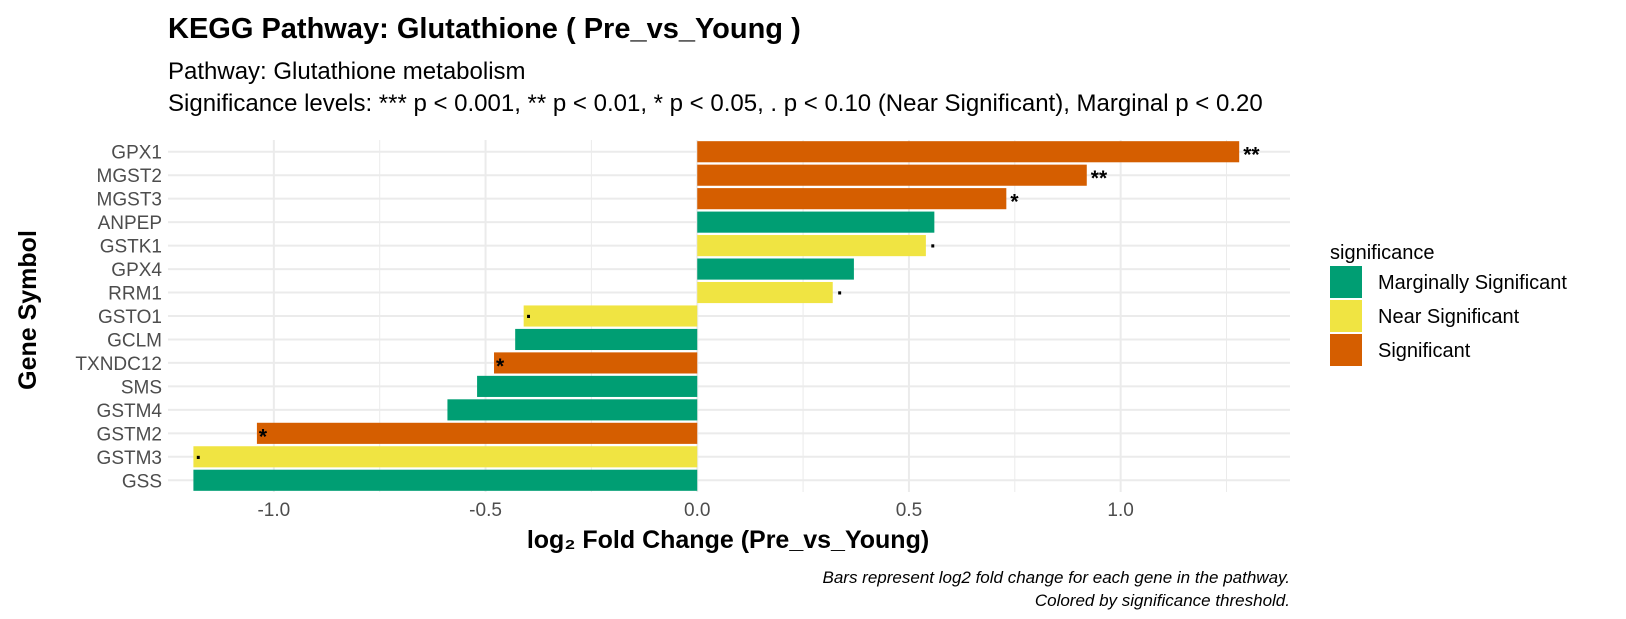 The height and width of the screenshot is (619, 1626). What do you see at coordinates (1346, 316) in the screenshot?
I see `legend-swatch-near-significant` at bounding box center [1346, 316].